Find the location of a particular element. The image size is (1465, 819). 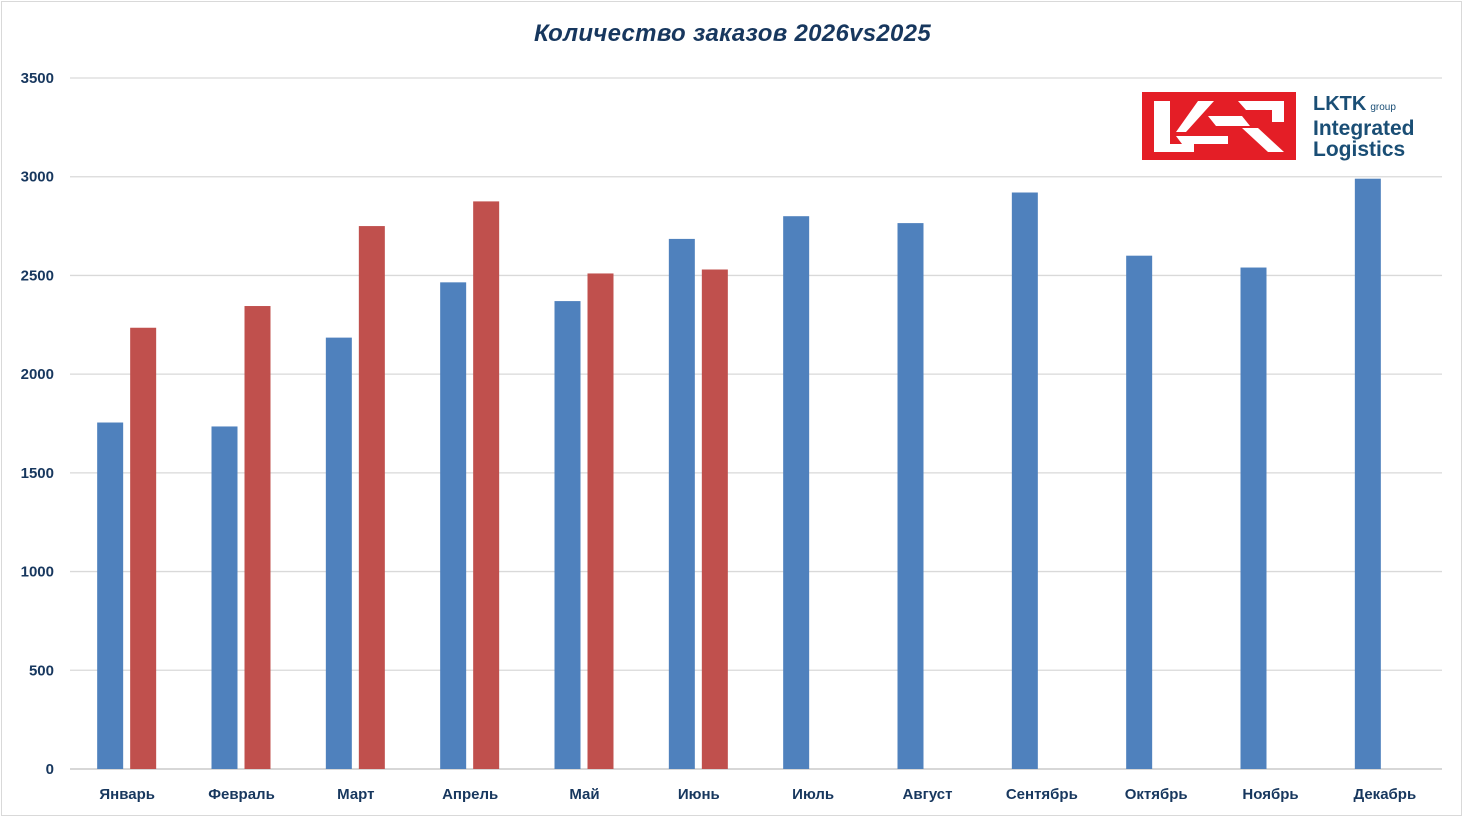

logo-integrated-text: Integrated is located at coordinates (1364, 128).